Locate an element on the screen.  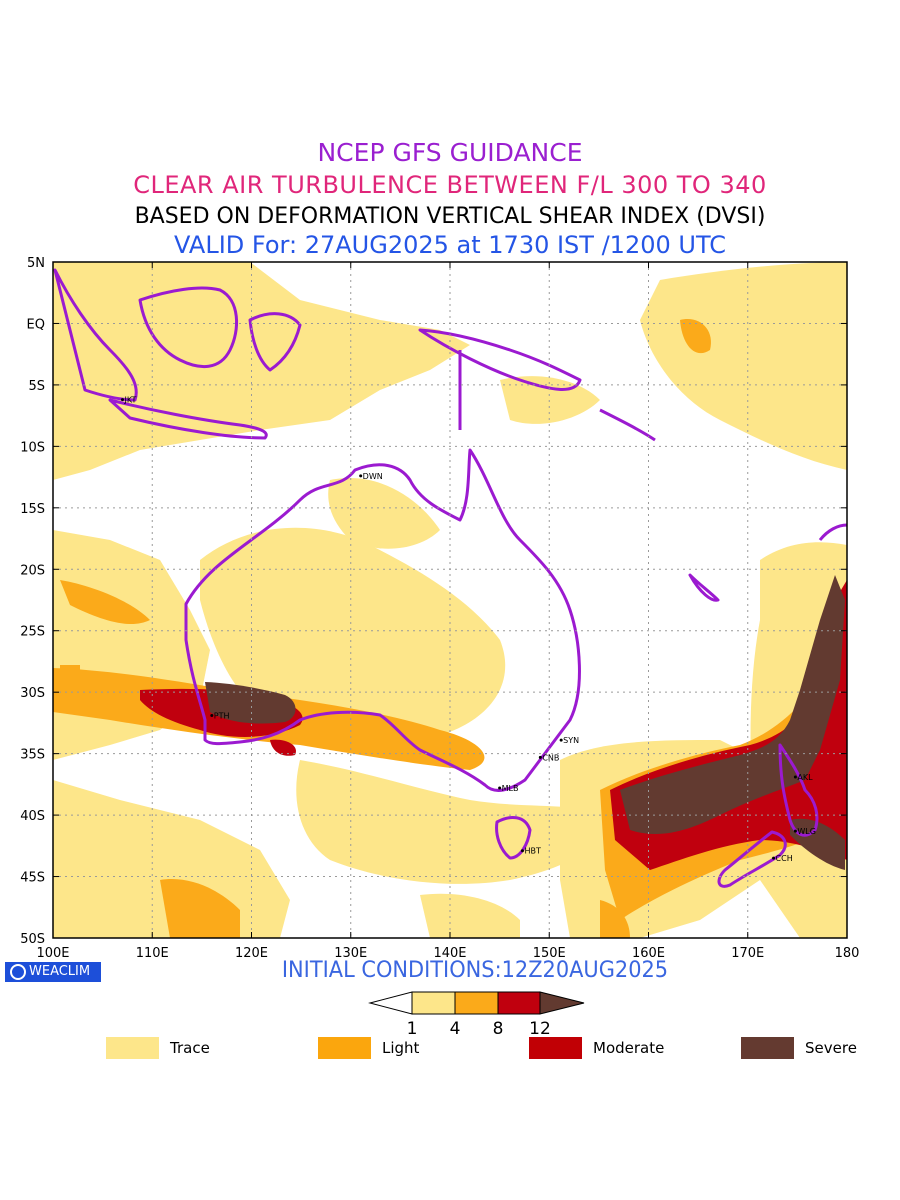
lon-label: 180 is located at coordinates (847, 953).